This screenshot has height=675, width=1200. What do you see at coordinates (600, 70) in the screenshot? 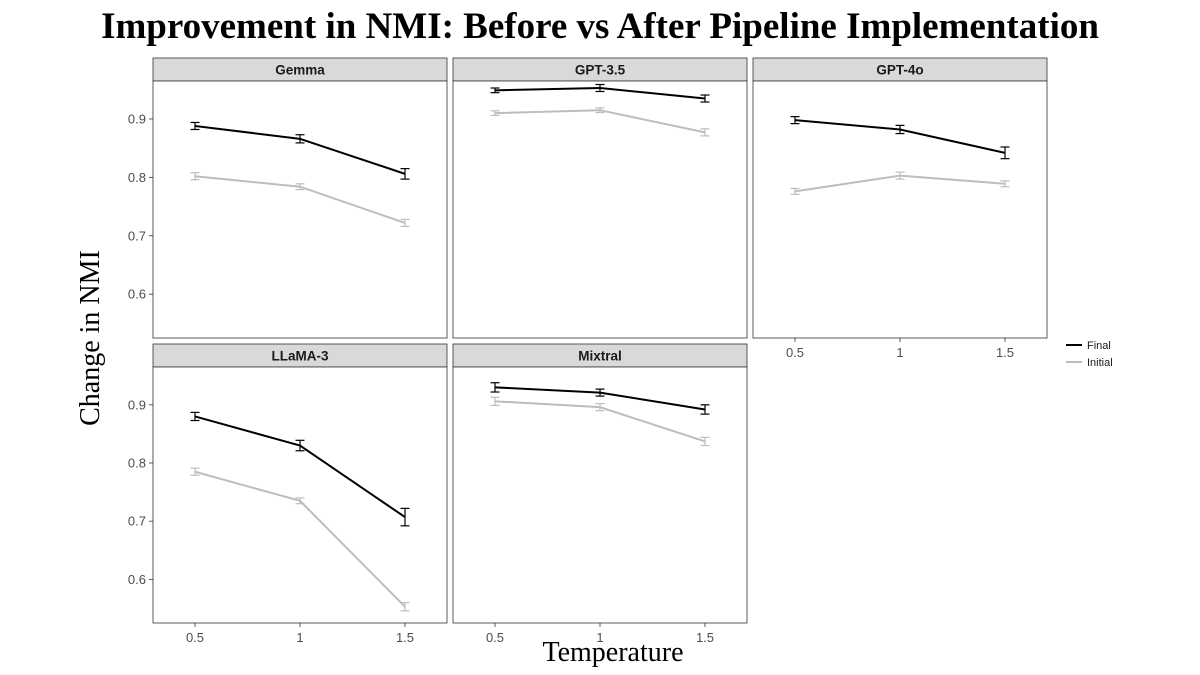
I see `panel-strip-label: GPT-3.5` at bounding box center [600, 70].